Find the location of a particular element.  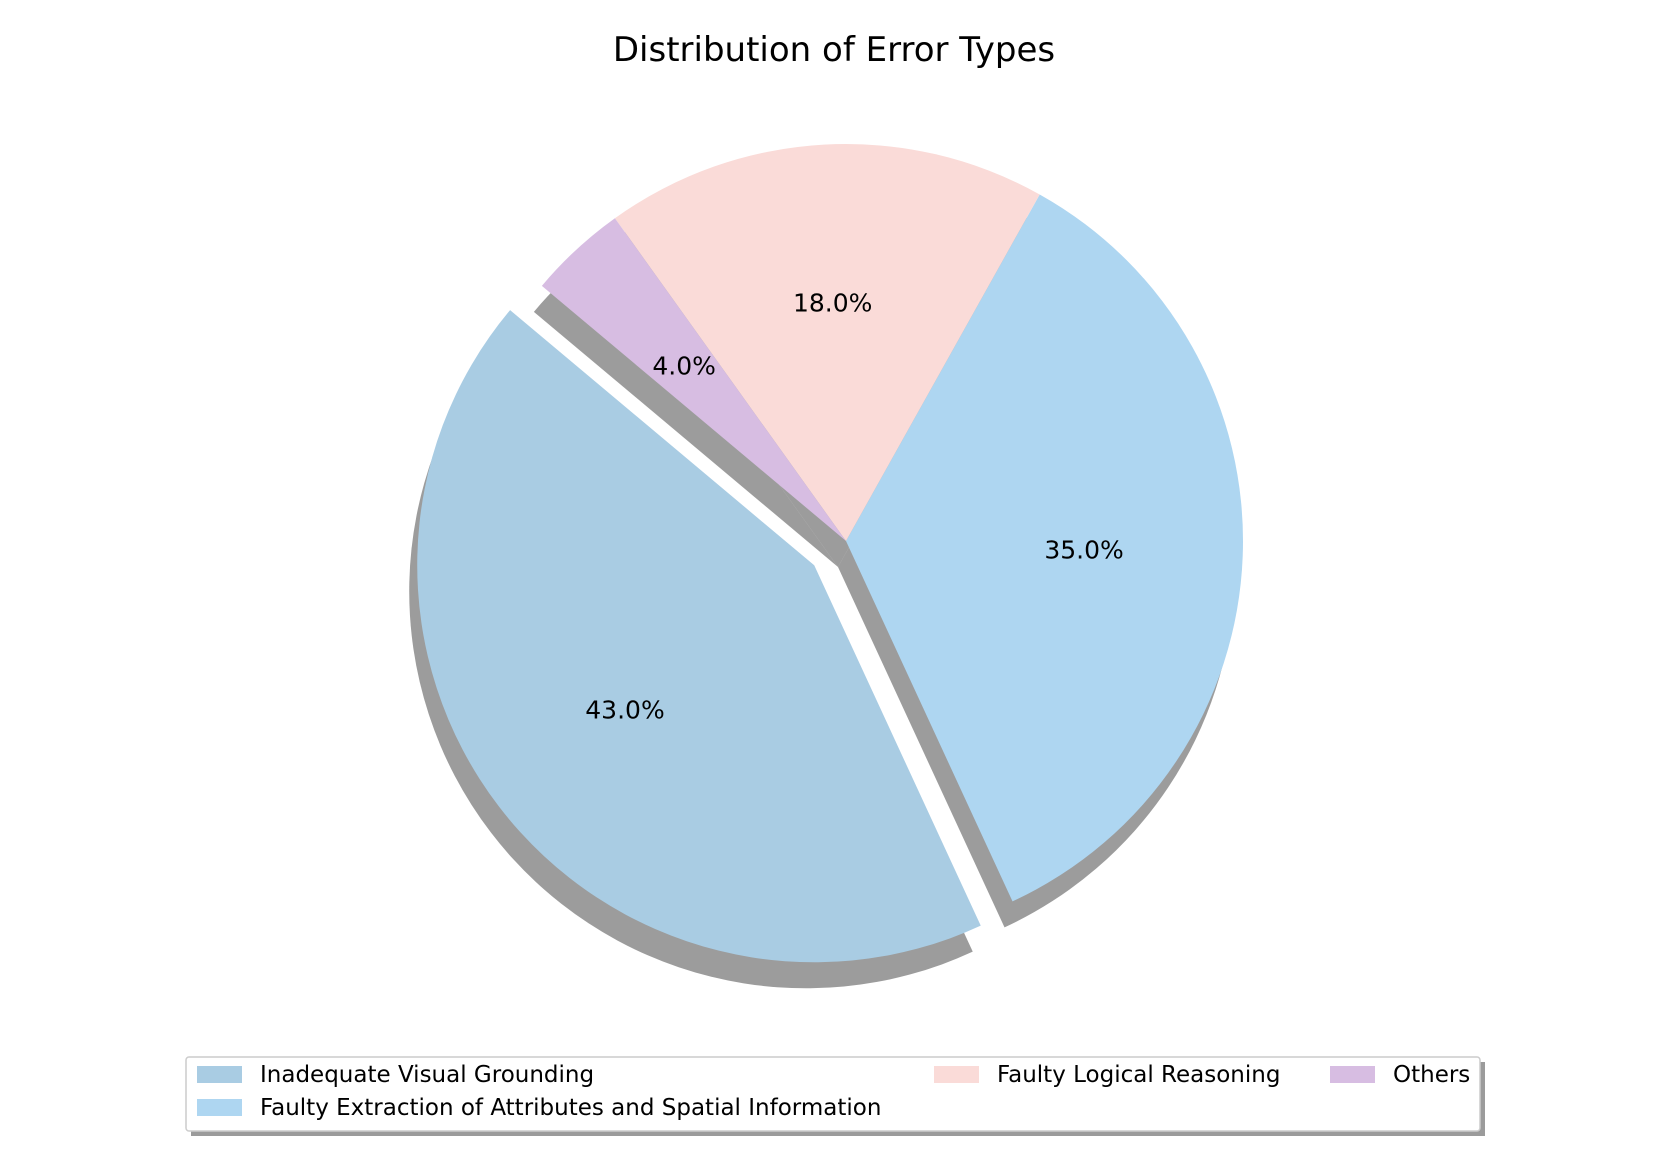

legend-swatch-others is located at coordinates (1352, 1074).